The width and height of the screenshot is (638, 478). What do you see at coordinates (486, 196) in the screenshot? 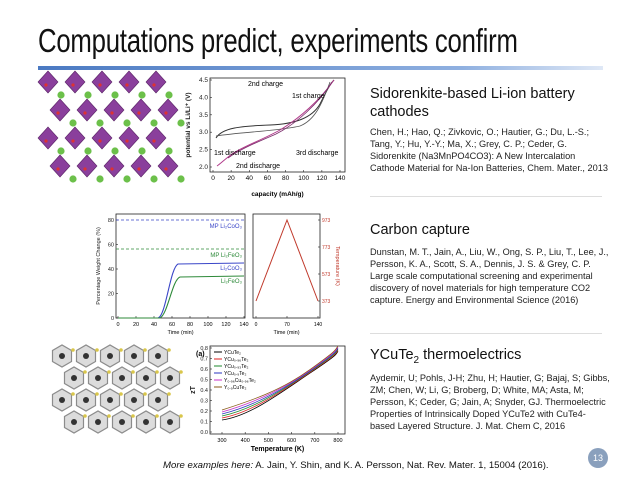
I see `separator` at bounding box center [486, 196].